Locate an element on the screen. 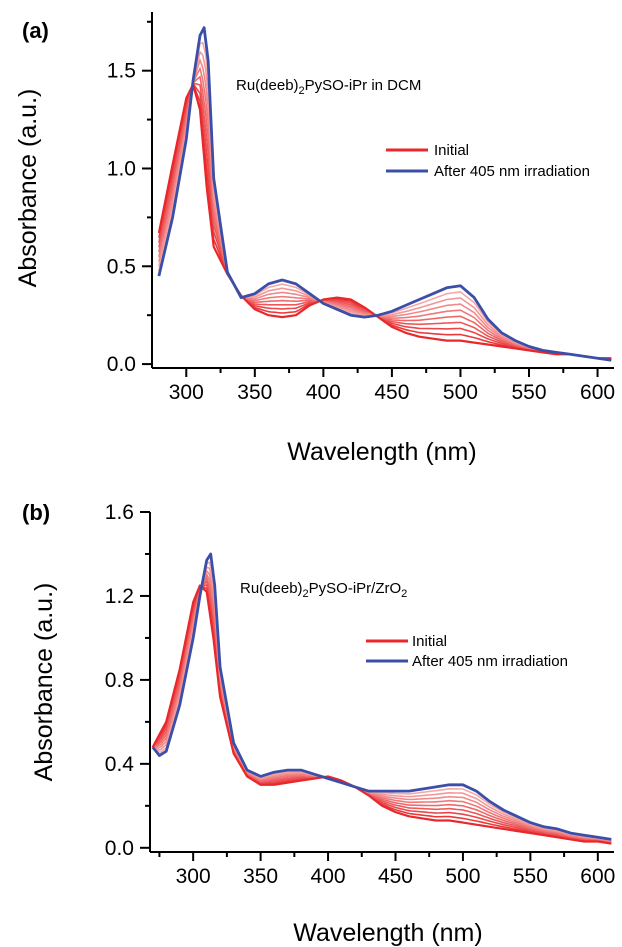 The image size is (622, 947). y-tick-label: 1.6 is located at coordinates (119, 512).